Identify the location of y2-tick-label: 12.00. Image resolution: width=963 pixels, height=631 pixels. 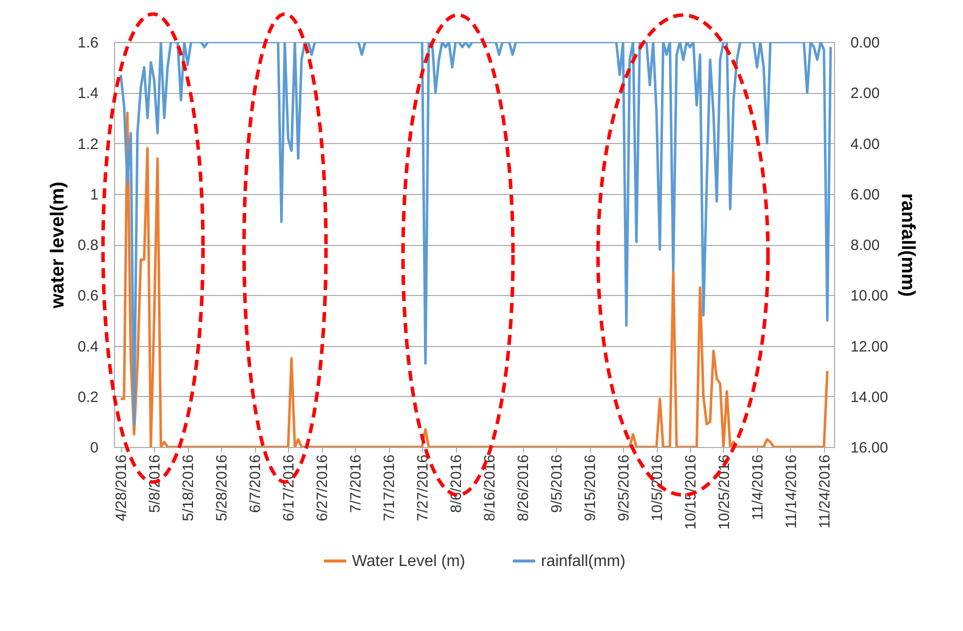
(869, 347).